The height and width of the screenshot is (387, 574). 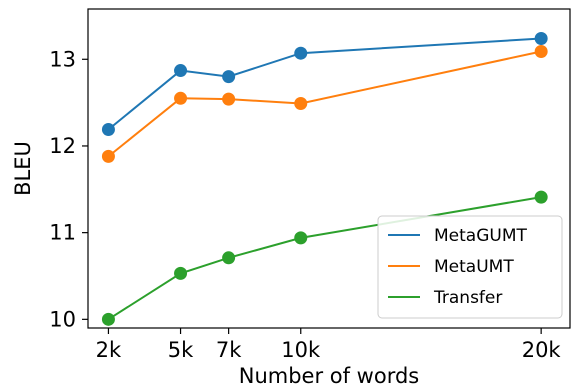 I want to click on y-tick-label-10: 10, so click(x=62, y=319).